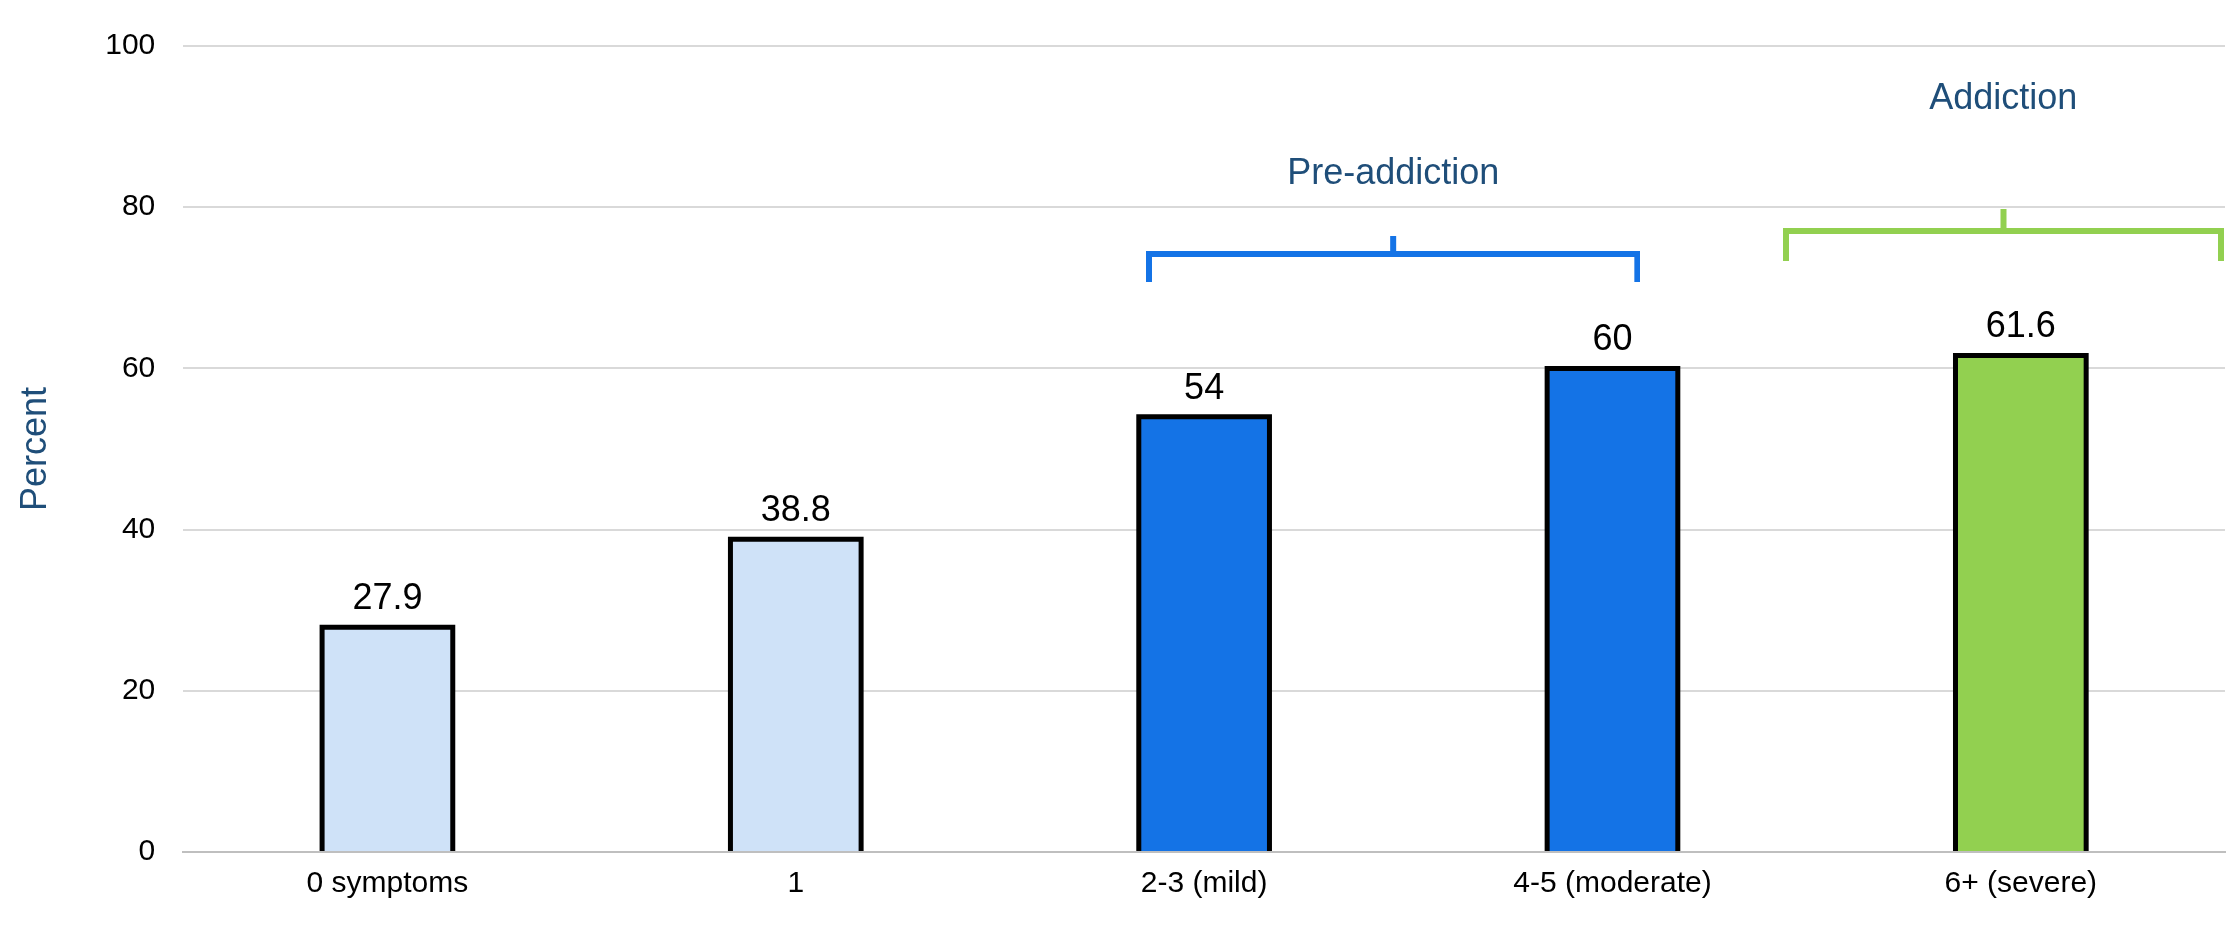 This screenshot has height=926, width=2239. What do you see at coordinates (387, 882) in the screenshot?
I see `x-tick-label: 0 symptoms` at bounding box center [387, 882].